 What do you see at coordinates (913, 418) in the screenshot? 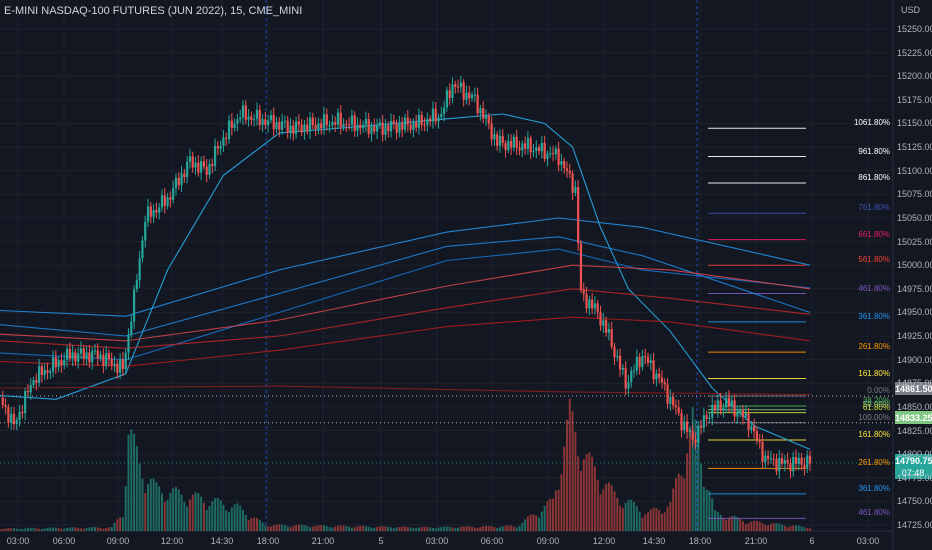
I see `price-tag-level-low: 14833.25` at bounding box center [913, 418].